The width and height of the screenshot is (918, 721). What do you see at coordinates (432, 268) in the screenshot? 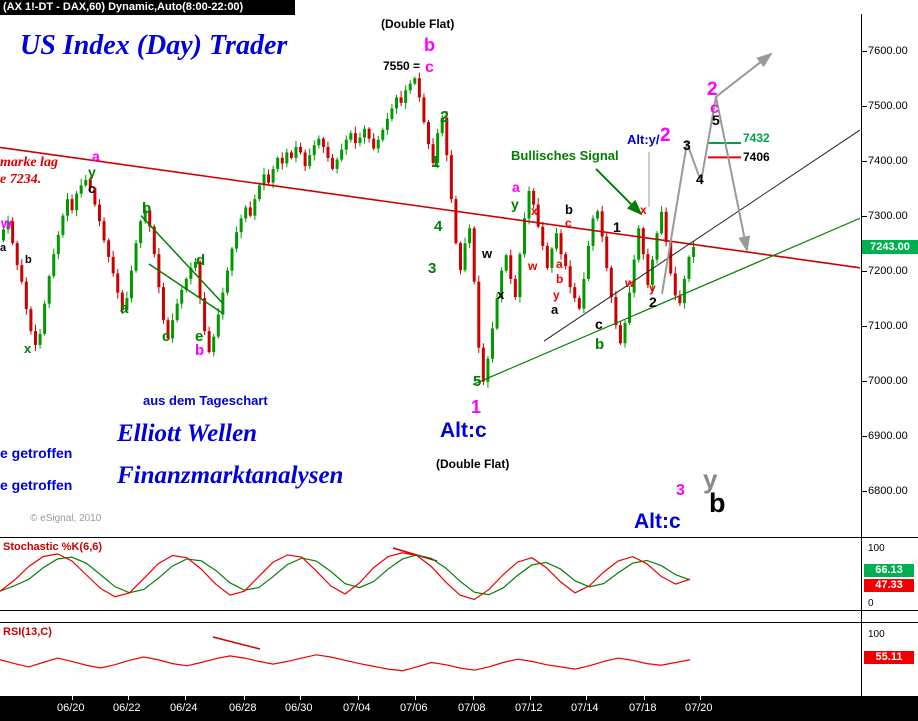
I see `wave-3-green: 3` at bounding box center [432, 268].